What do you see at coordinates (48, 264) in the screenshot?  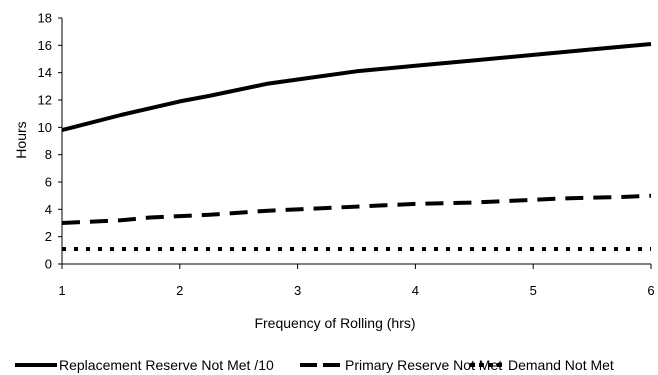 I see `y-tick-label: 0` at bounding box center [48, 264].